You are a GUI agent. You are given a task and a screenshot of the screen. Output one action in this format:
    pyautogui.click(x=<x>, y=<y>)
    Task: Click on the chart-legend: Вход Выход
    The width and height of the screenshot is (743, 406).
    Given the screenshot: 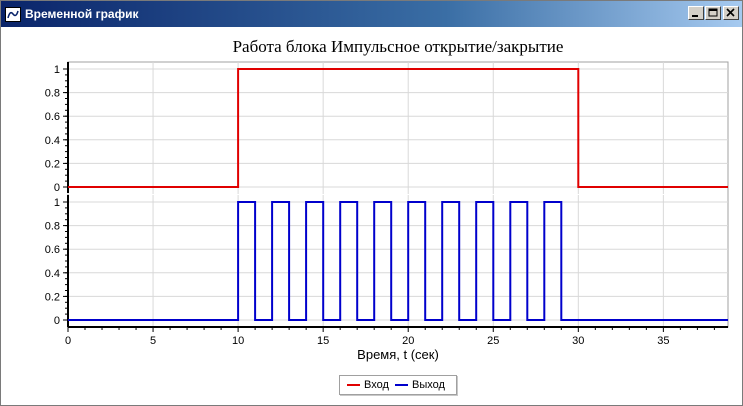 What is the action you would take?
    pyautogui.click(x=398, y=385)
    